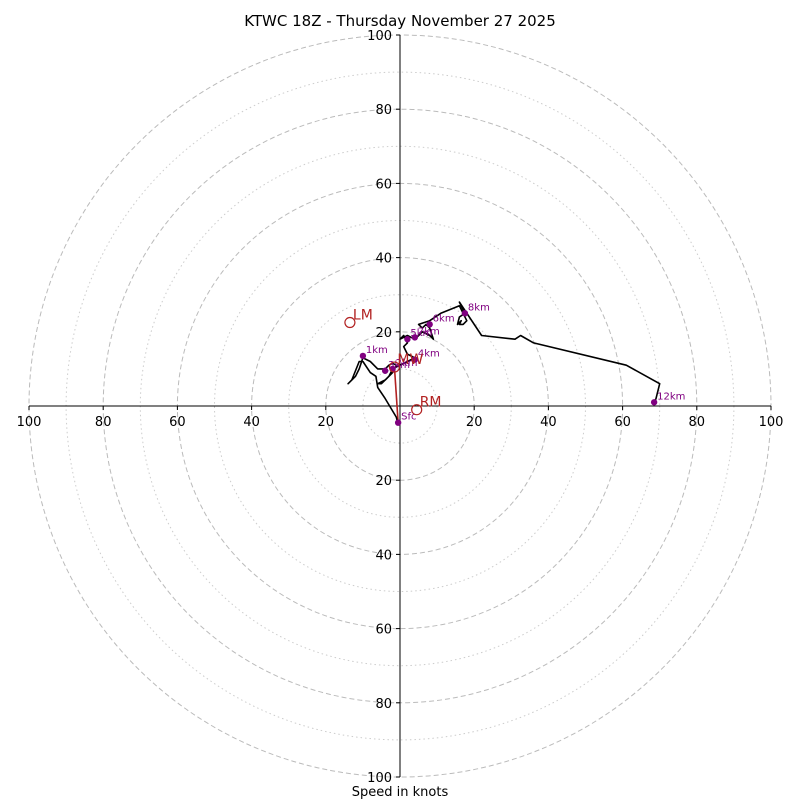  Describe the element at coordinates (417, 410) in the screenshot. I see `storm-motion-marker-rm` at that location.